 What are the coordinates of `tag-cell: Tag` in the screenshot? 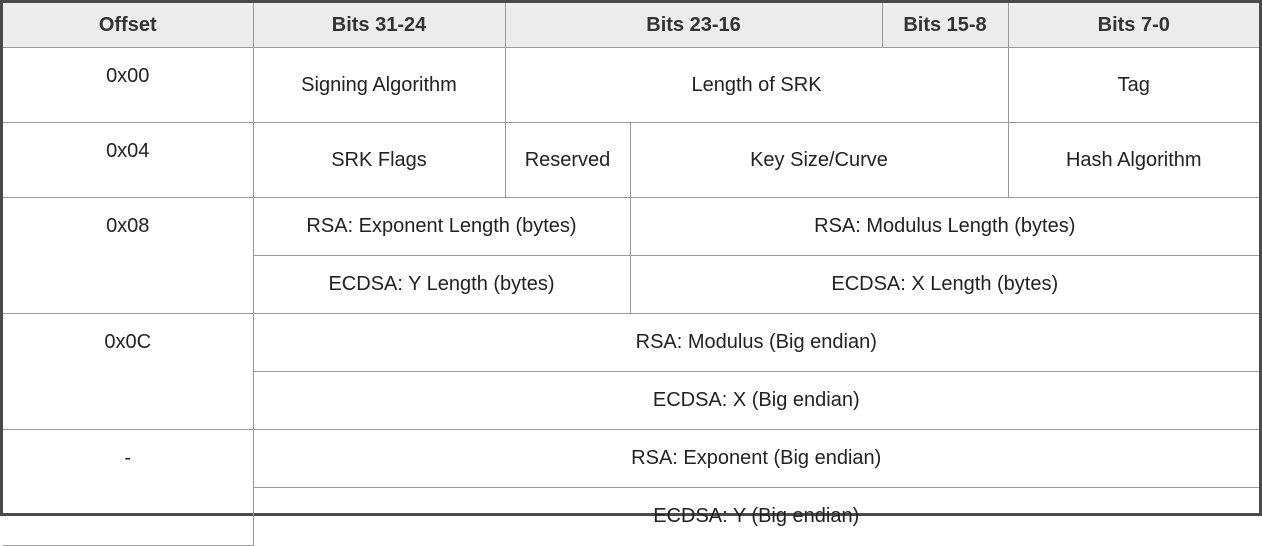 It's located at (1133, 85).